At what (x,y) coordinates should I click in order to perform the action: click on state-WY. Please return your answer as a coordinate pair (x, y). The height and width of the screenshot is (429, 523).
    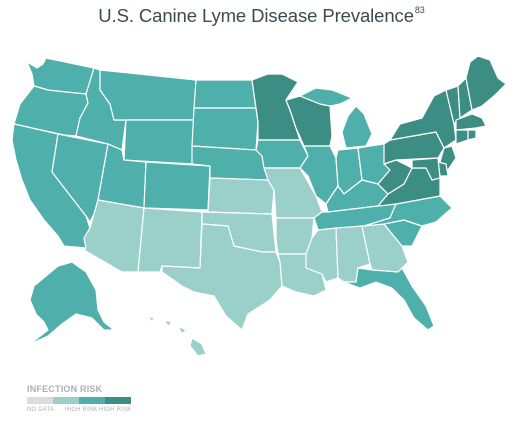
    Looking at the image, I should click on (159, 142).